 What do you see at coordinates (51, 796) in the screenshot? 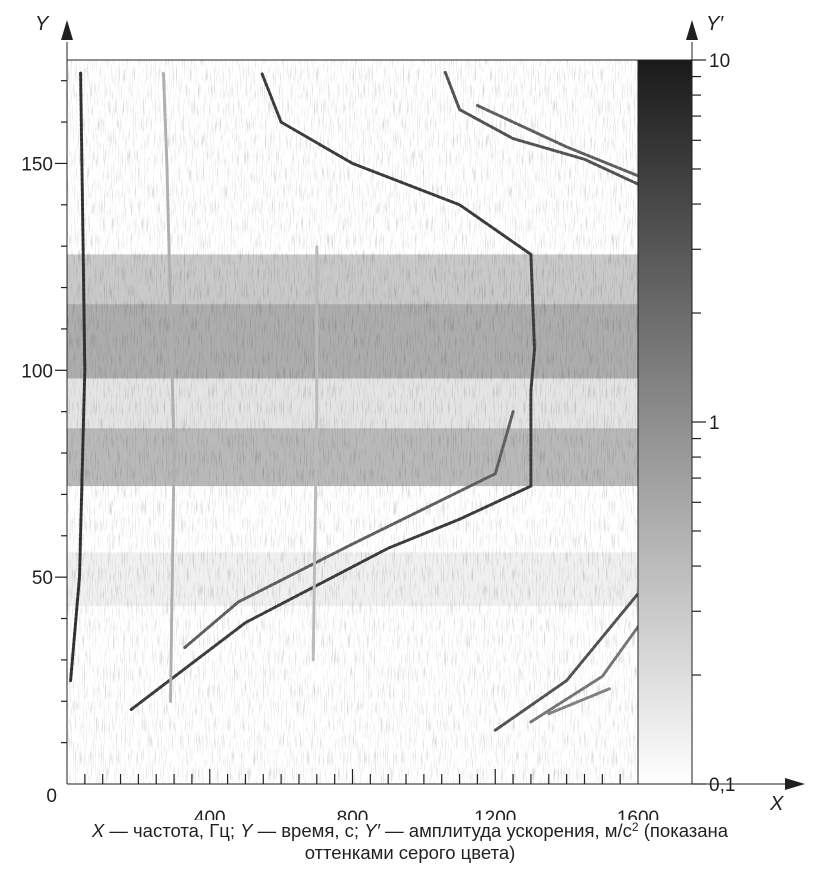
I see `x-tick-label: 0` at bounding box center [51, 796].